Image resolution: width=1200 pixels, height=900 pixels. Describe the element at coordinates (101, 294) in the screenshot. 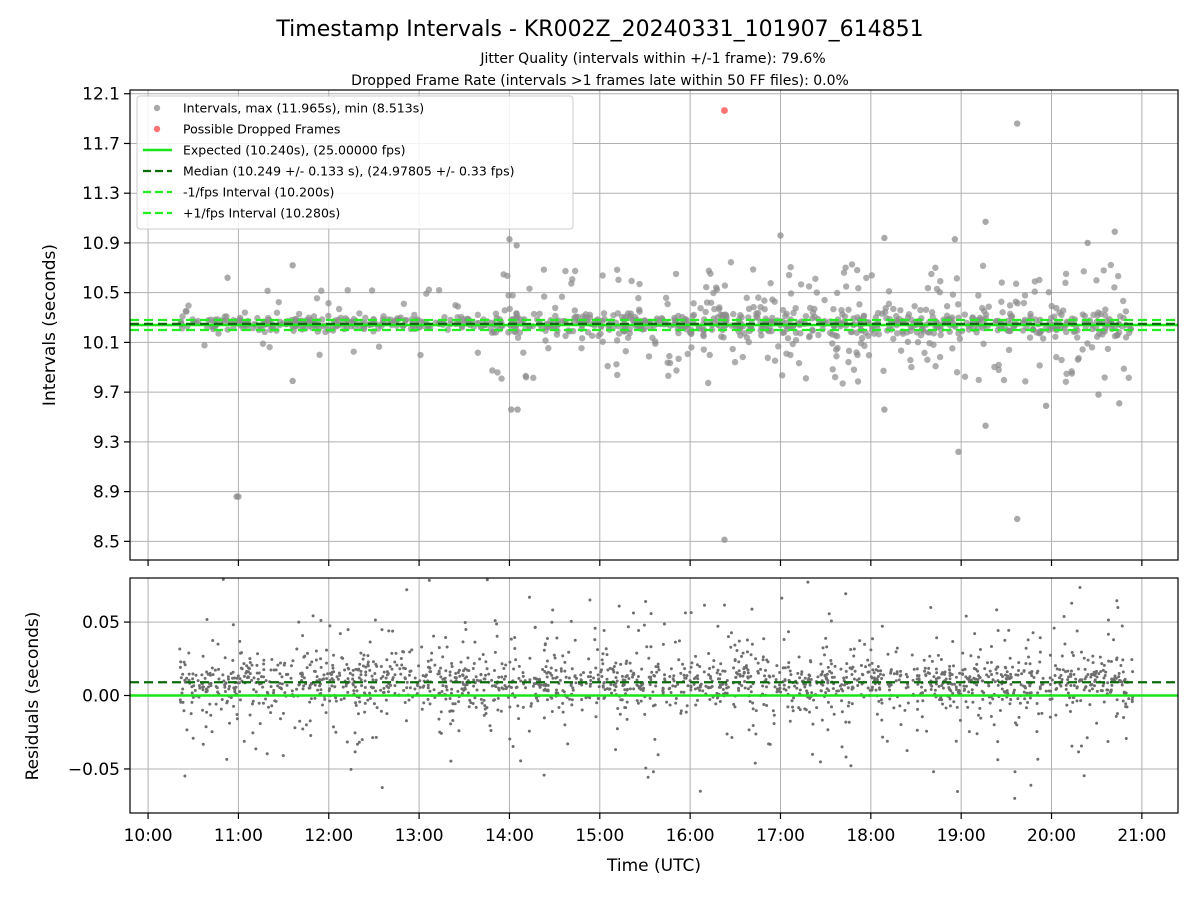

I see `y-tick-label: 10.5` at that location.